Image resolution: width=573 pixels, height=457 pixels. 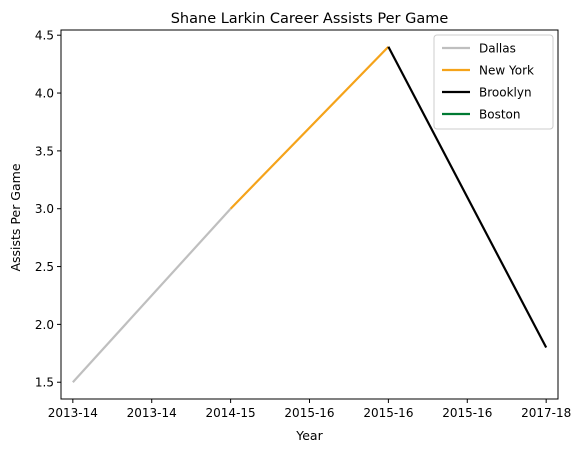 What do you see at coordinates (44, 151) in the screenshot?
I see `y-tick-label: 3.5` at bounding box center [44, 151].